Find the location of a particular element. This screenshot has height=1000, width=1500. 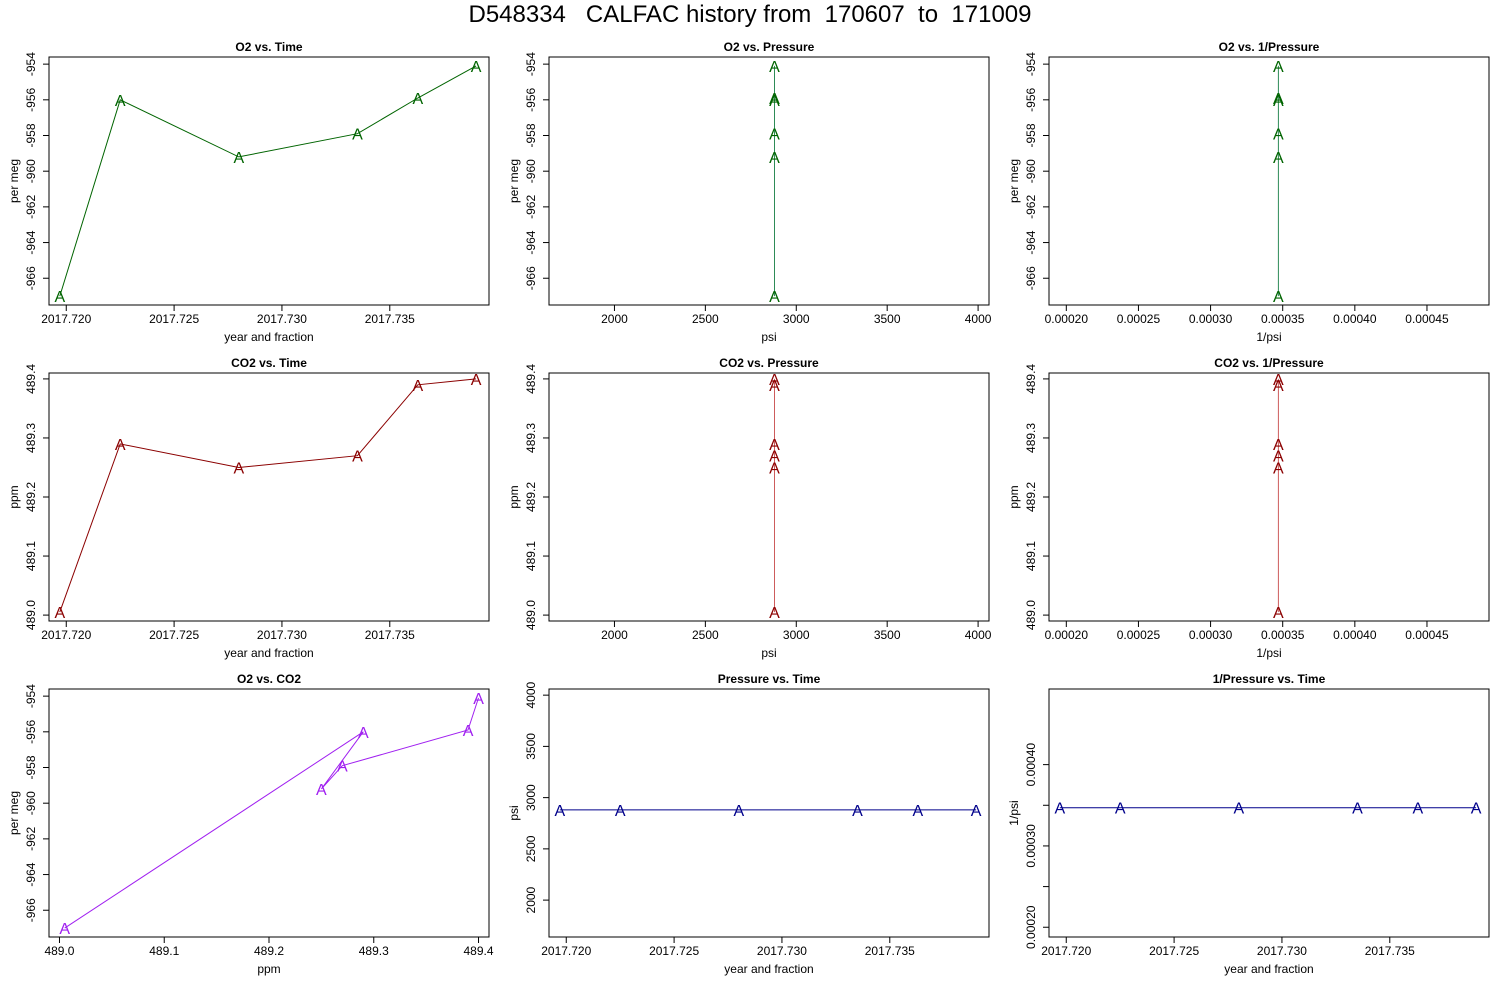

o2-vs-pressure-x-axis-label: psi is located at coordinates (768, 337).